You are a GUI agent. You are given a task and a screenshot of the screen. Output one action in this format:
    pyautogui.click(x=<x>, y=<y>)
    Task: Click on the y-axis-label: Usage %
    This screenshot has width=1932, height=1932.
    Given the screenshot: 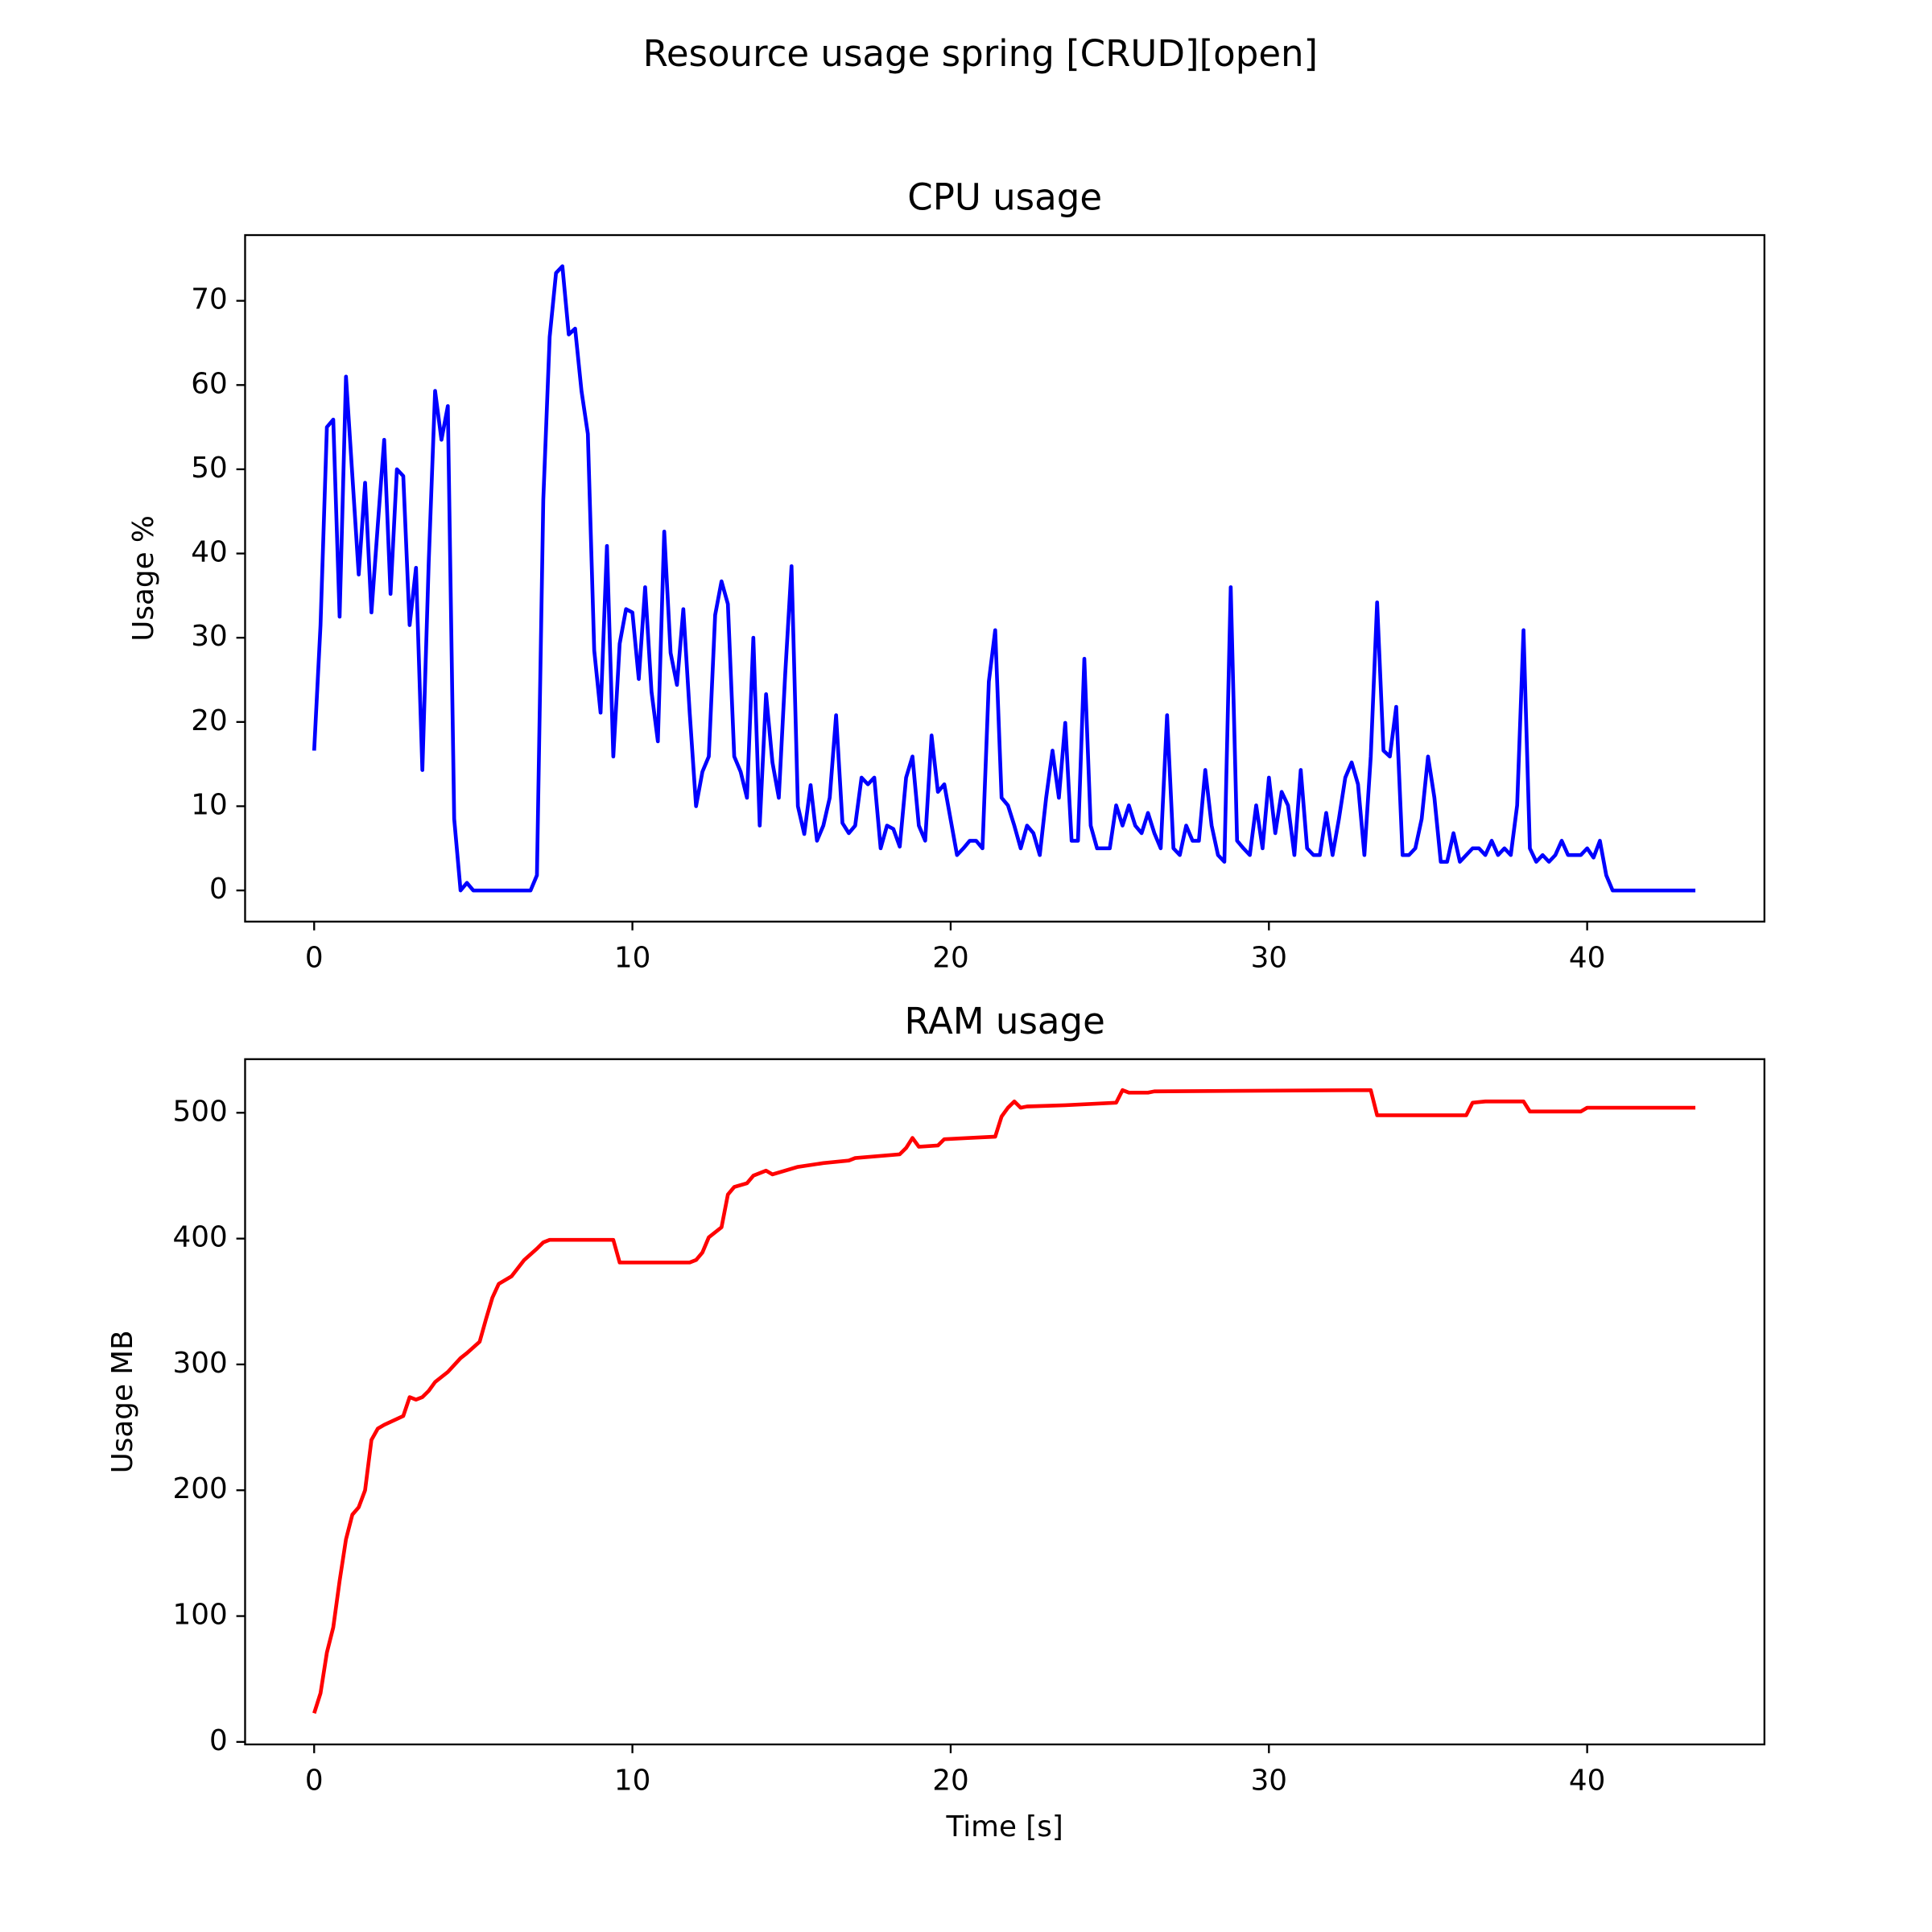 What is the action you would take?
    pyautogui.click(x=143, y=578)
    